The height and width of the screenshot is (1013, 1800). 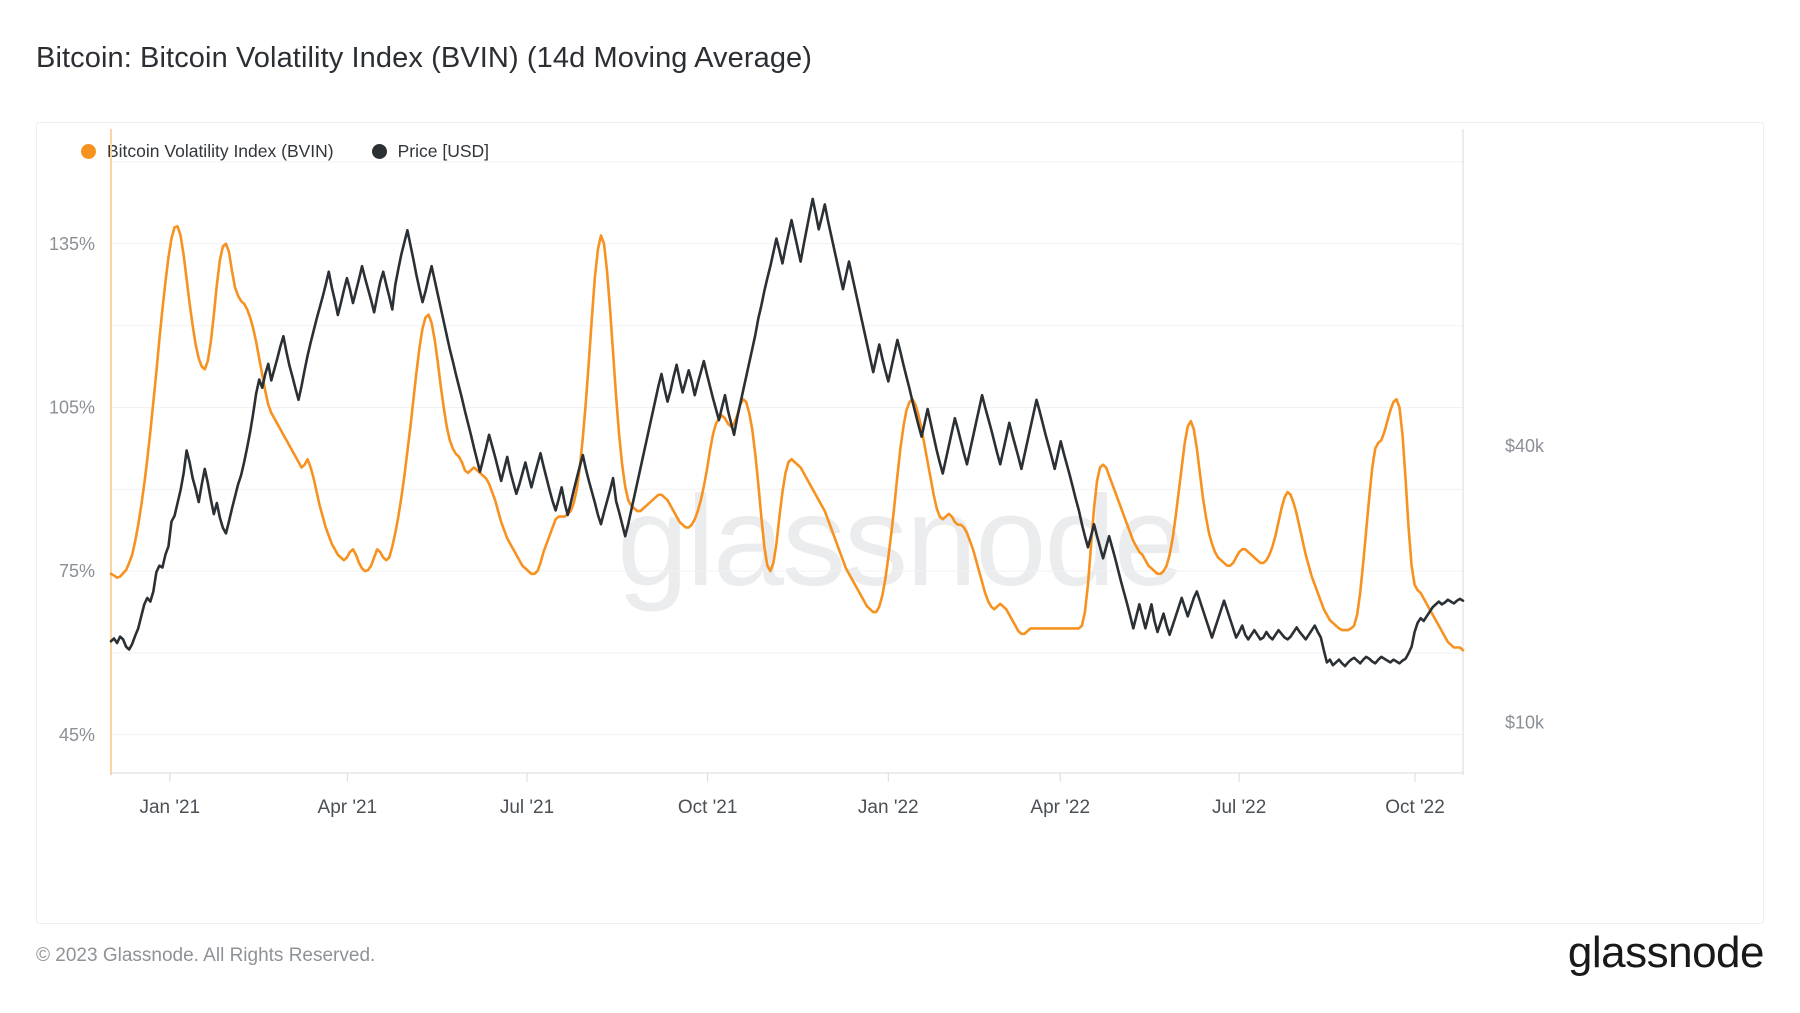 What do you see at coordinates (1239, 807) in the screenshot?
I see `x-axis-tick-label: Jul '22` at bounding box center [1239, 807].